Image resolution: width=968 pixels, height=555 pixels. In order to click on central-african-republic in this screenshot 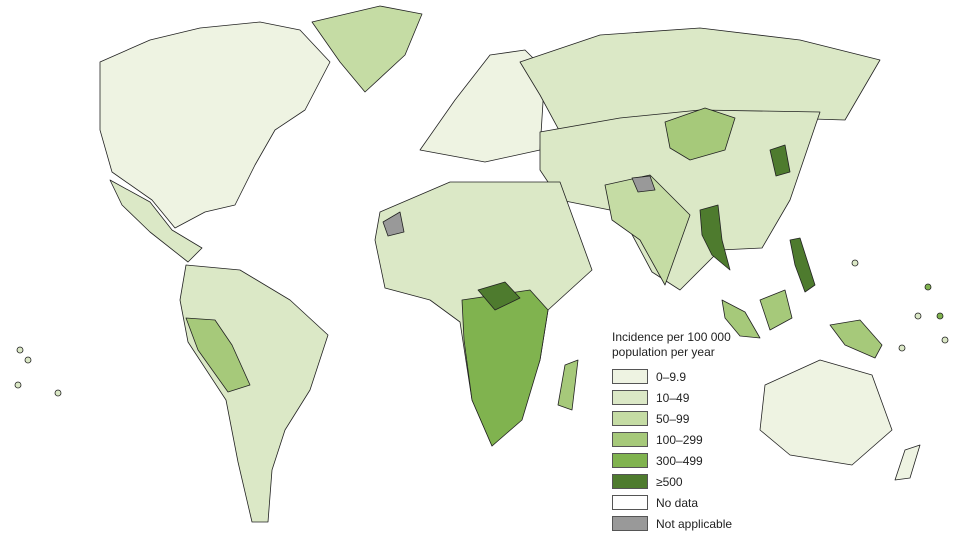, I will do `click(499, 296)`.